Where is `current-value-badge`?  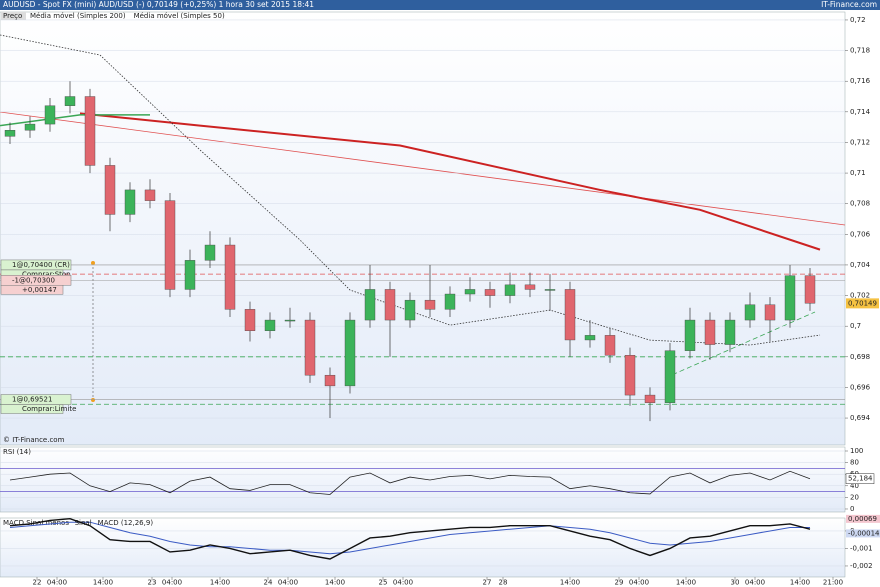
current-value-badge is located at coordinates (860, 478).